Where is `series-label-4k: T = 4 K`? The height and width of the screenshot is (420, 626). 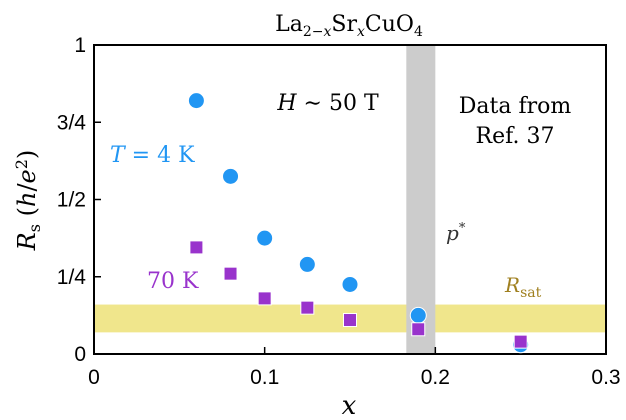 series-label-4k: T = 4 K is located at coordinates (152, 155).